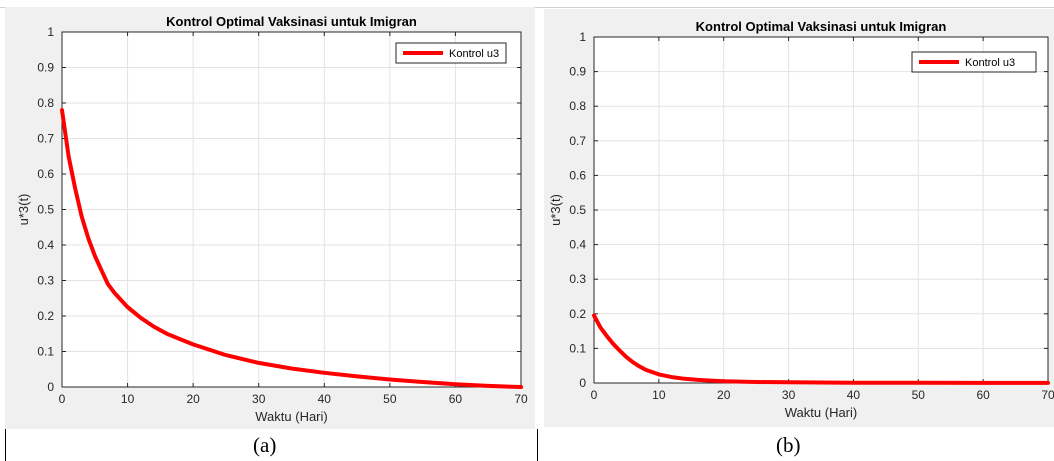  Describe the element at coordinates (5, 445) in the screenshot. I see `divider-left` at that location.